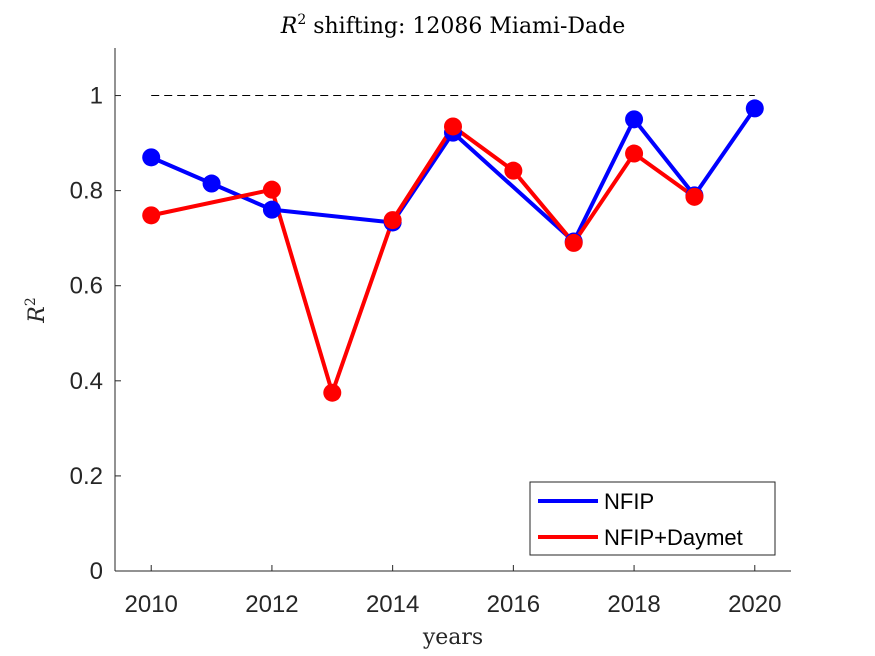 The image size is (875, 656). Describe the element at coordinates (452, 637) in the screenshot. I see `x-axis-title: years` at that location.